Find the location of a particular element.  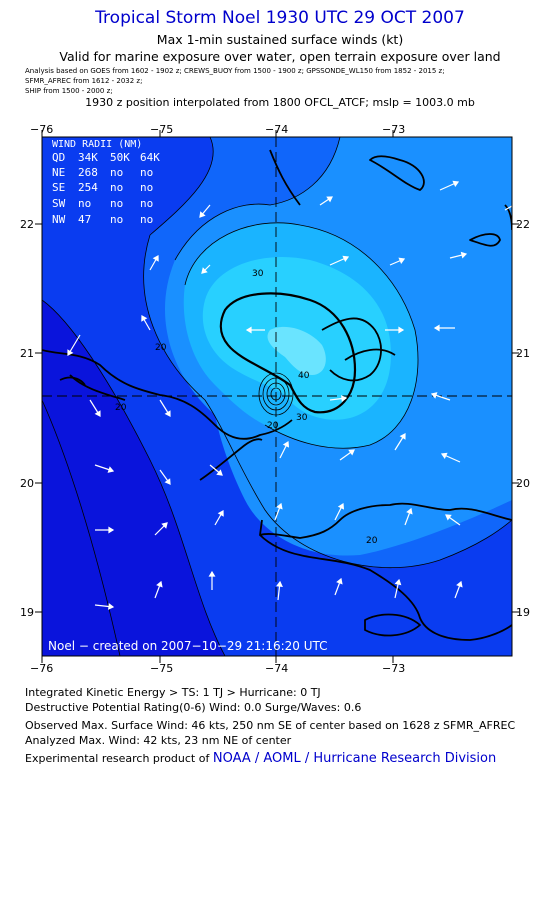

lat-tick-label: 19 is located at coordinates (27, 612).